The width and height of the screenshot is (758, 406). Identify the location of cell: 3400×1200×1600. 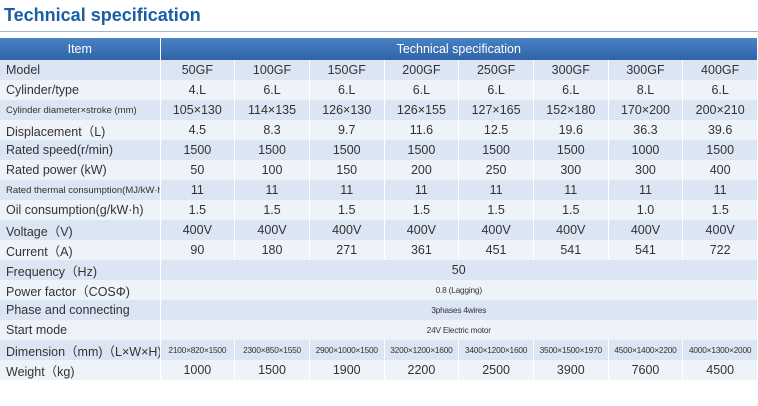
(496, 350).